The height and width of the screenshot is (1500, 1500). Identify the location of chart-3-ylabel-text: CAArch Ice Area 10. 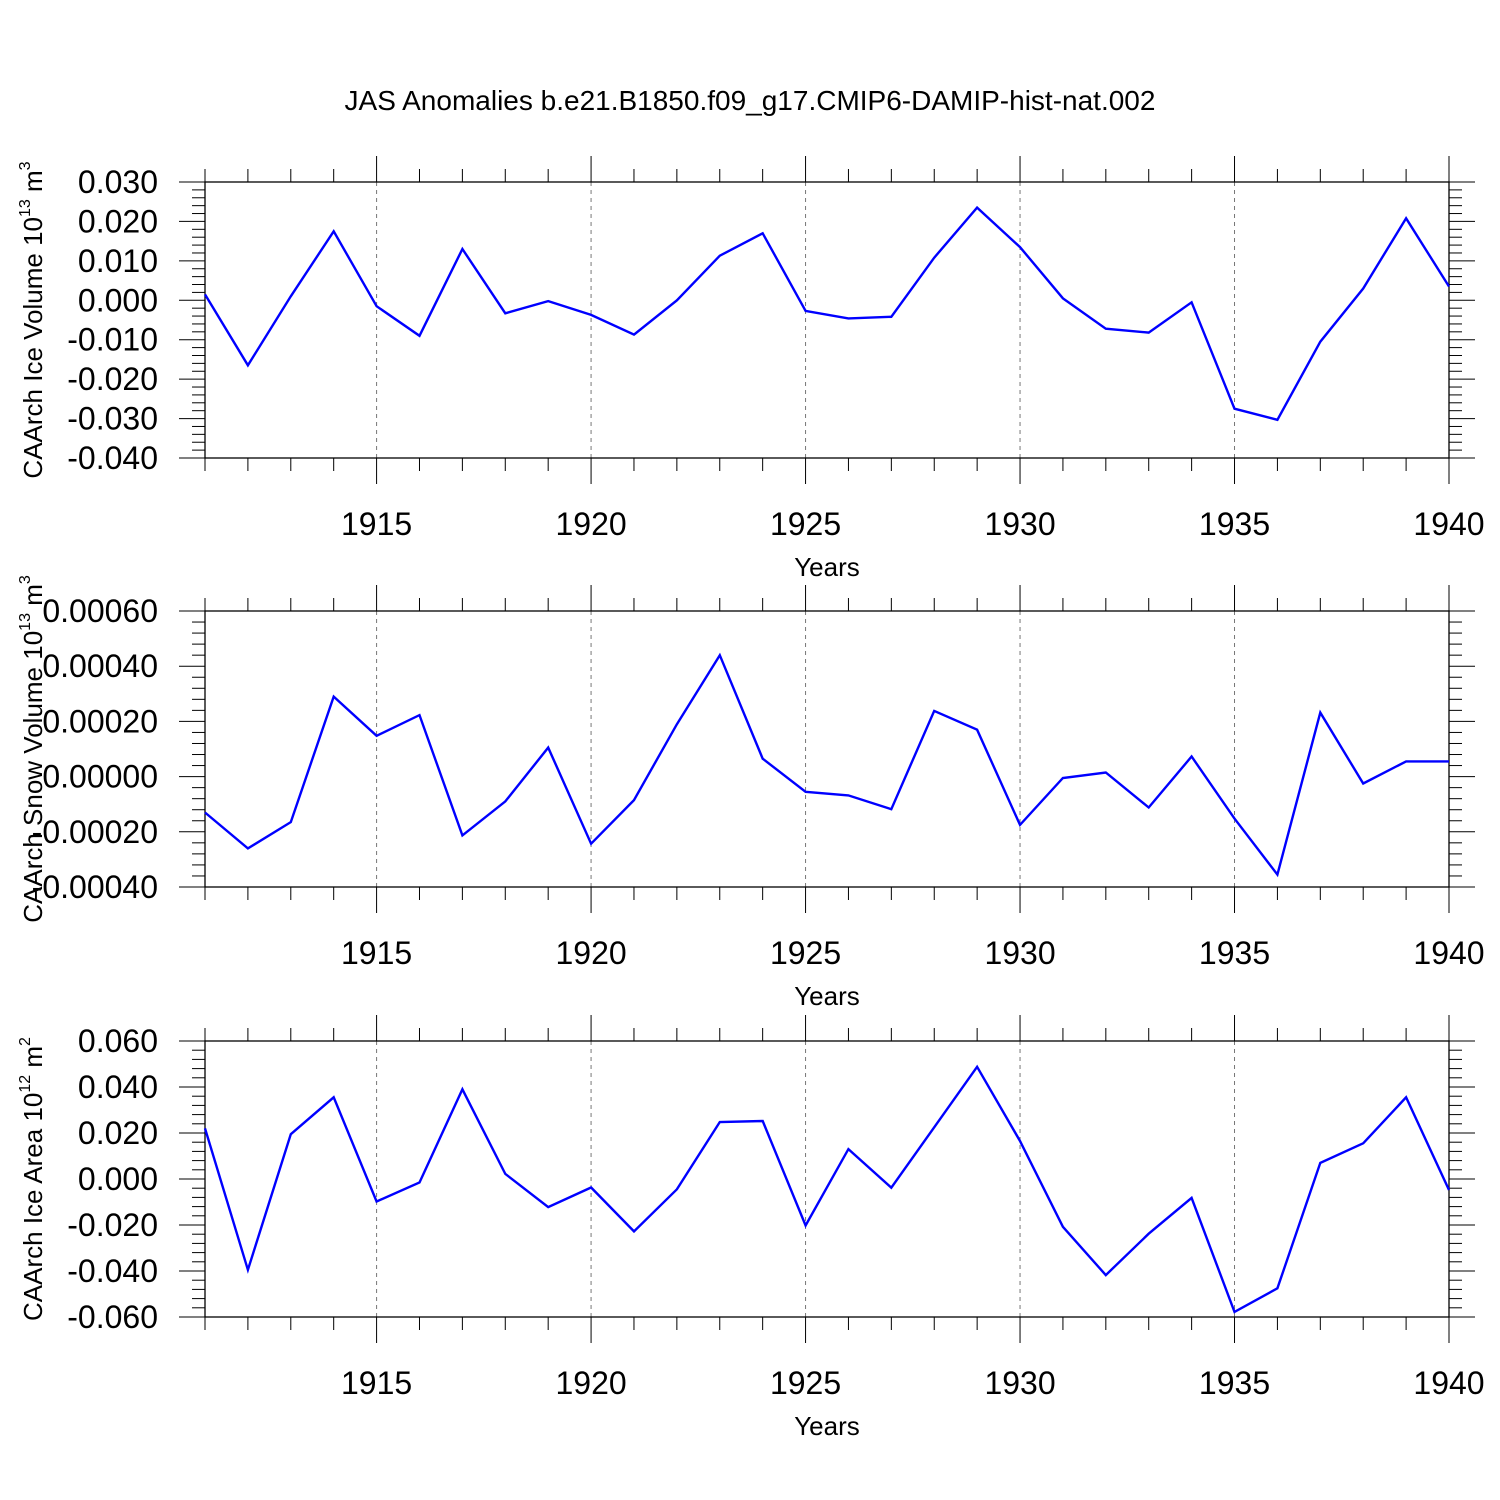
(33, 1207).